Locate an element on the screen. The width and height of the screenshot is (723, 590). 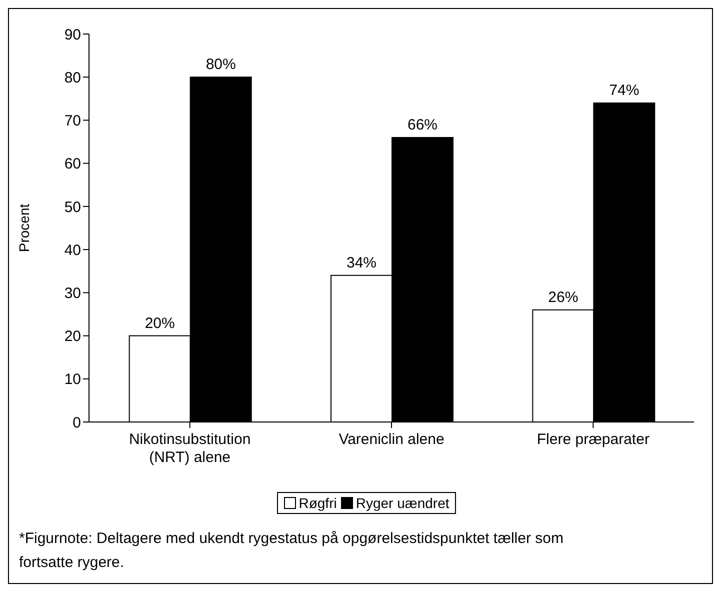
y-tick-label: 50 is located at coordinates (72, 207).